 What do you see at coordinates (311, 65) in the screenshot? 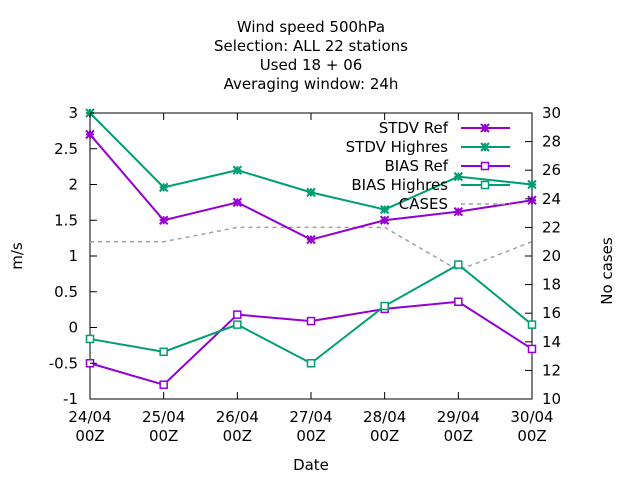
I see `title-line: Used 18 + 06` at bounding box center [311, 65].